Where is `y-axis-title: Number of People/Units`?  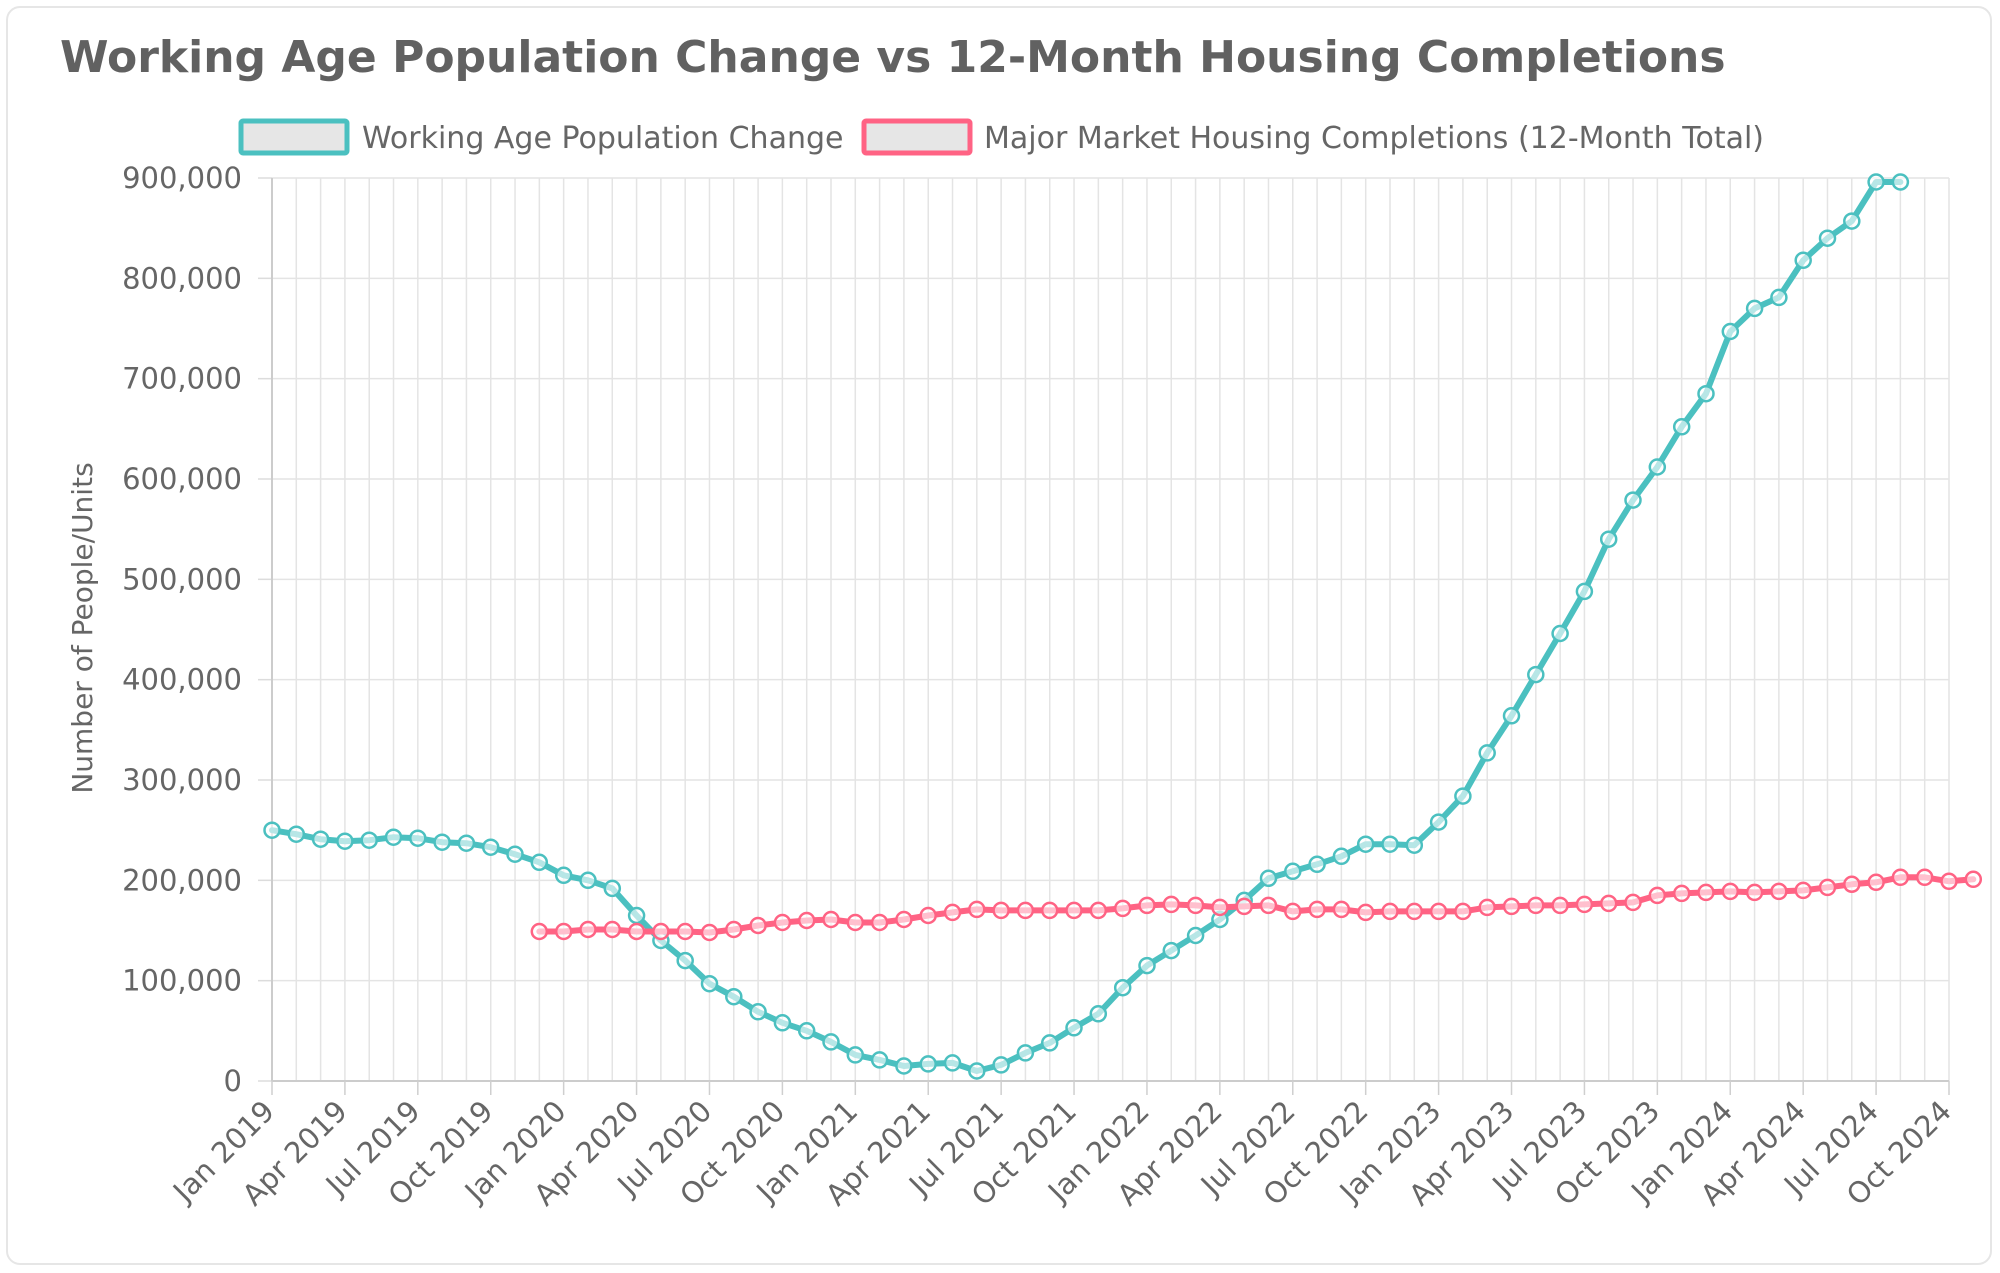
y-axis-title: Number of People/Units is located at coordinates (82, 627).